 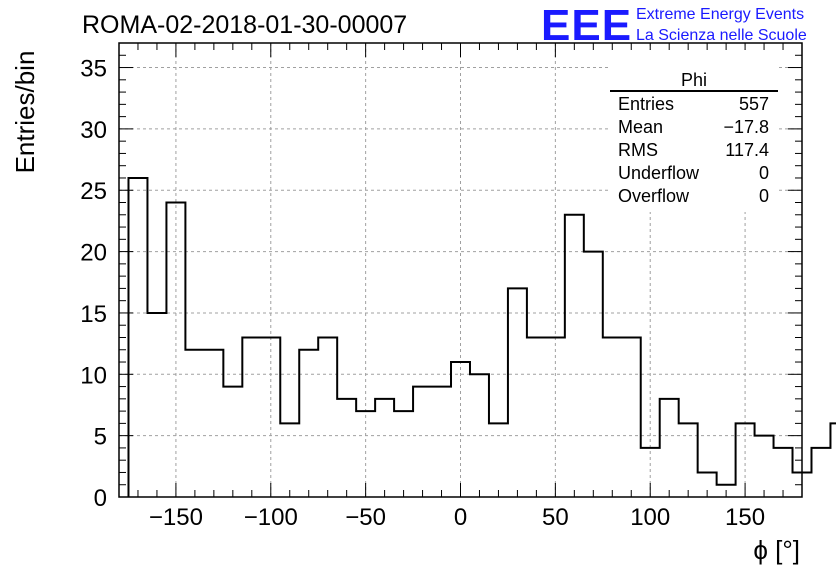 I want to click on y-tick-label: 20, so click(x=93, y=253).